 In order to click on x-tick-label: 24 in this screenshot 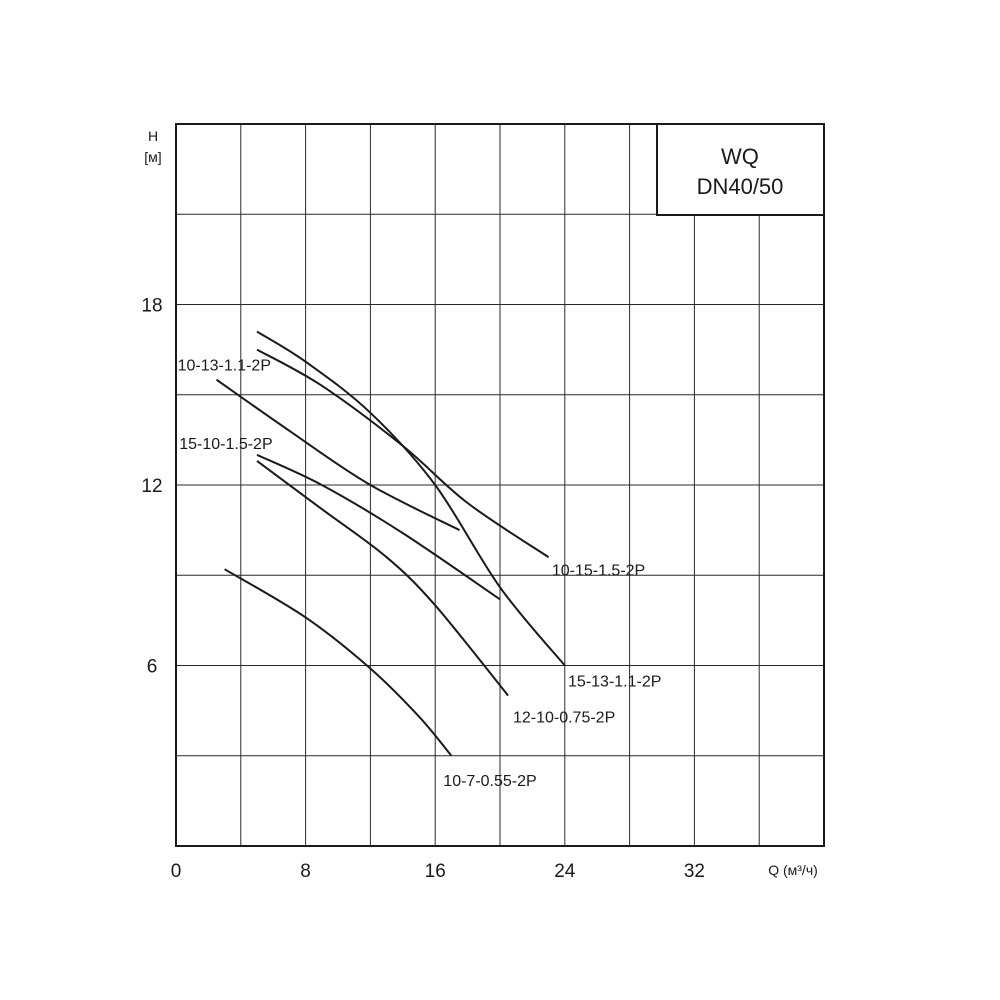, I will do `click(565, 871)`.